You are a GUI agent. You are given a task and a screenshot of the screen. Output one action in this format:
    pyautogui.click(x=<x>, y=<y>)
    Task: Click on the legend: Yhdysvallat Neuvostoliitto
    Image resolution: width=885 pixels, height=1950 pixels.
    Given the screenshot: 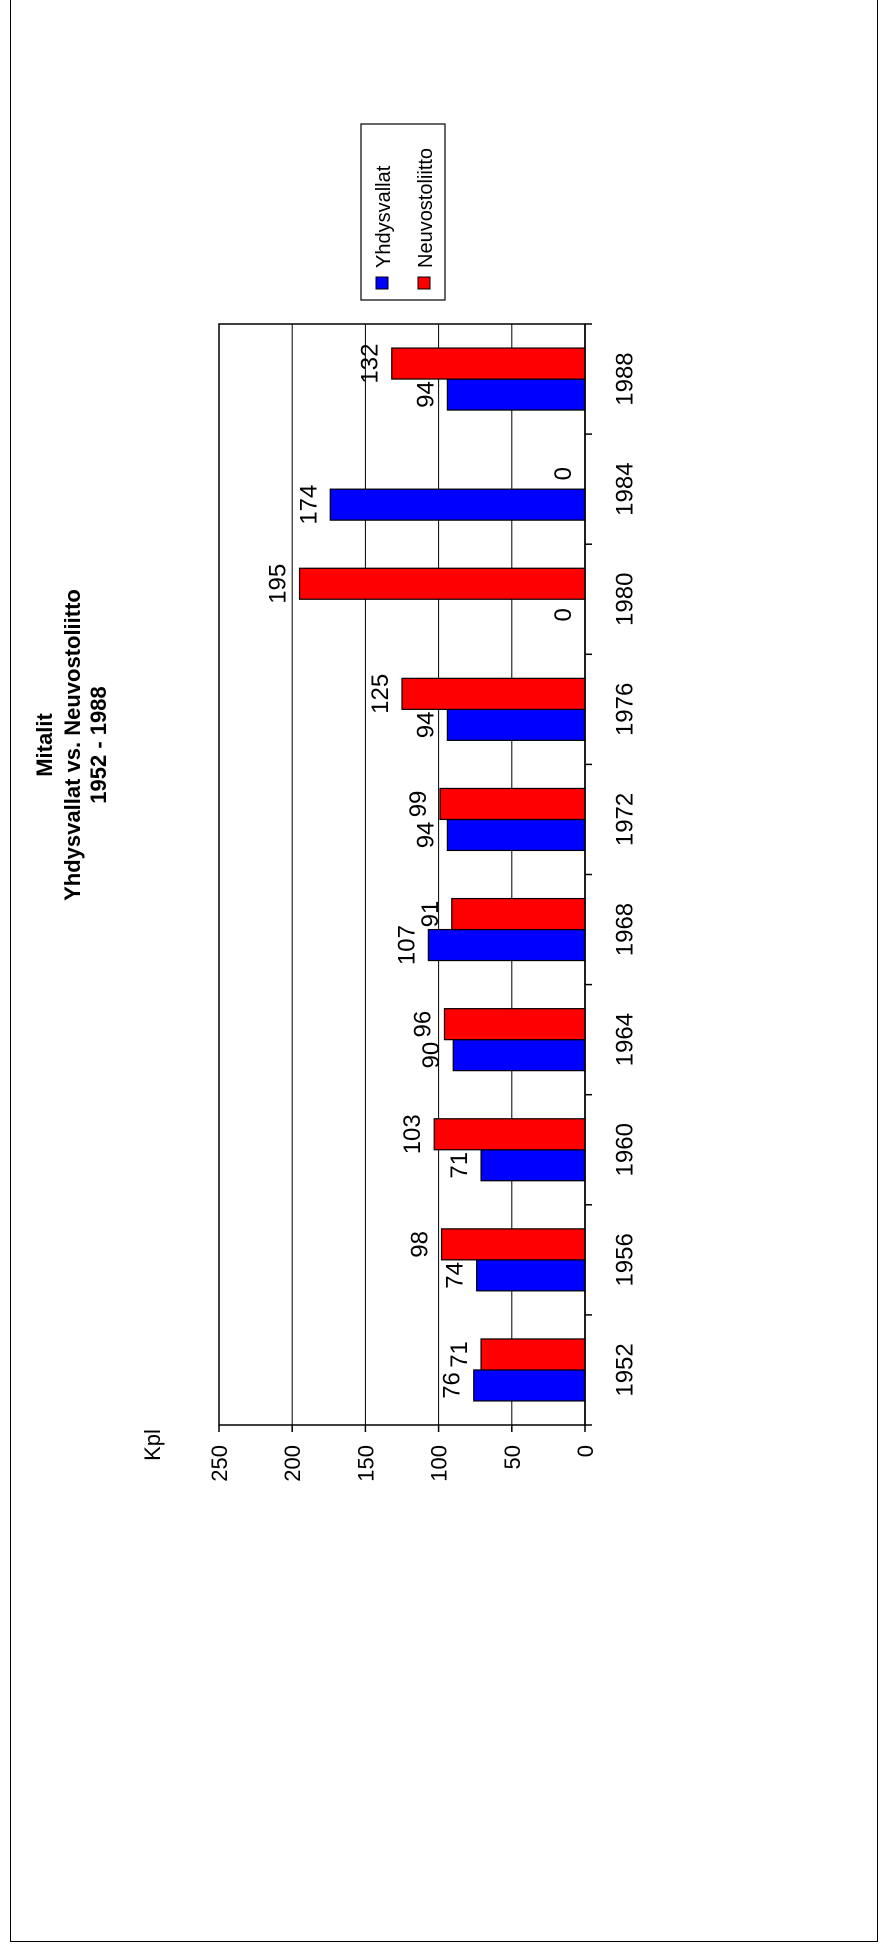 What is the action you would take?
    pyautogui.click(x=403, y=212)
    